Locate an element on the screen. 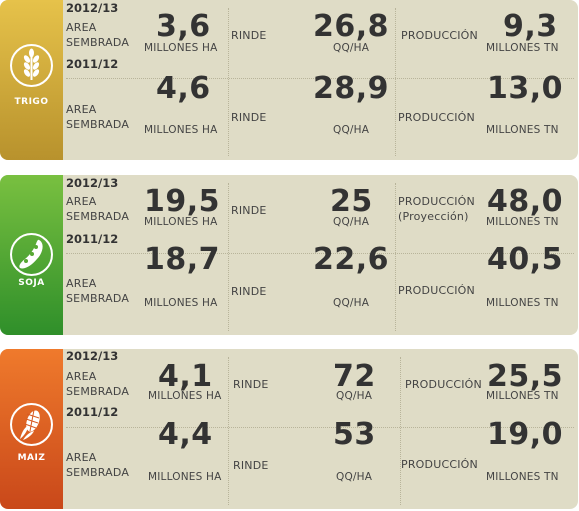 The image size is (579, 511). crop-sidebar: MAIZ is located at coordinates (31, 429).